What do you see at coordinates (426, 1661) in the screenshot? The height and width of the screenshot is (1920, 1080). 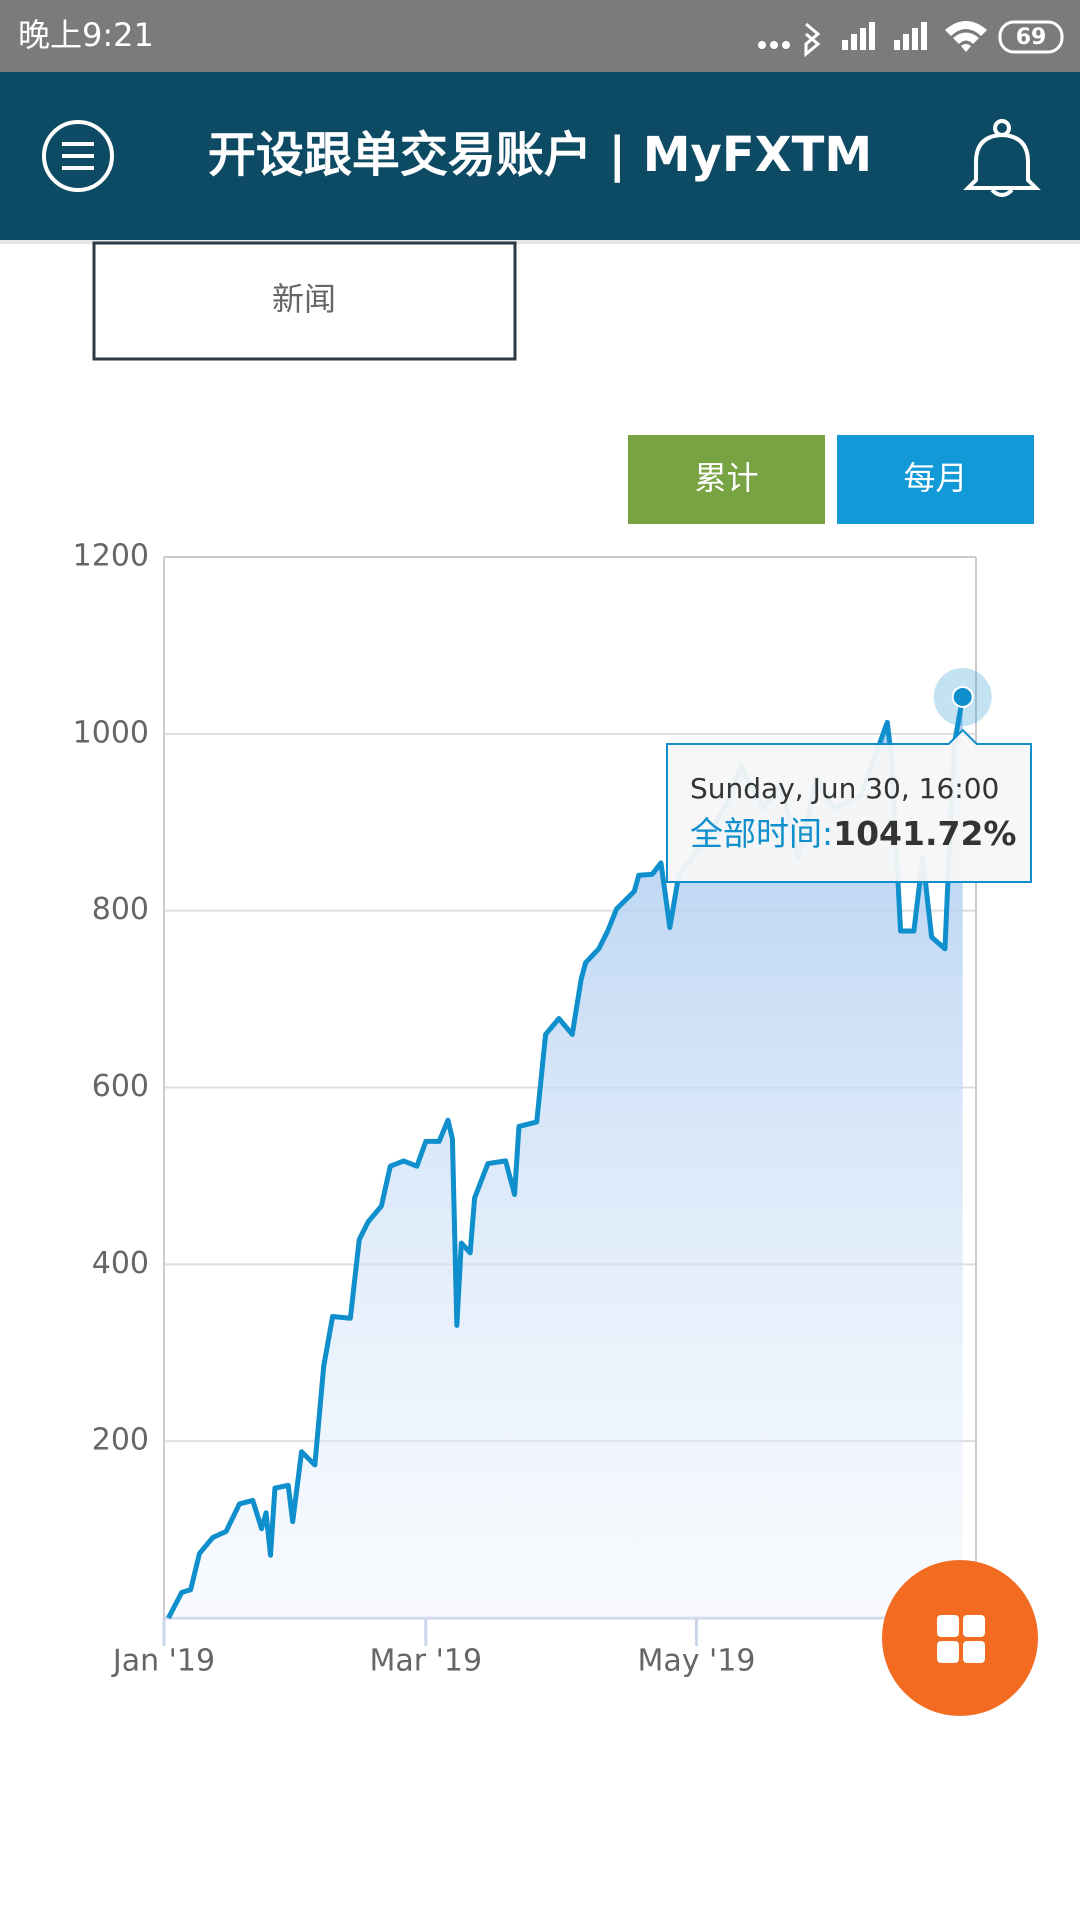 I see `x-tick-label: Mar '19` at bounding box center [426, 1661].